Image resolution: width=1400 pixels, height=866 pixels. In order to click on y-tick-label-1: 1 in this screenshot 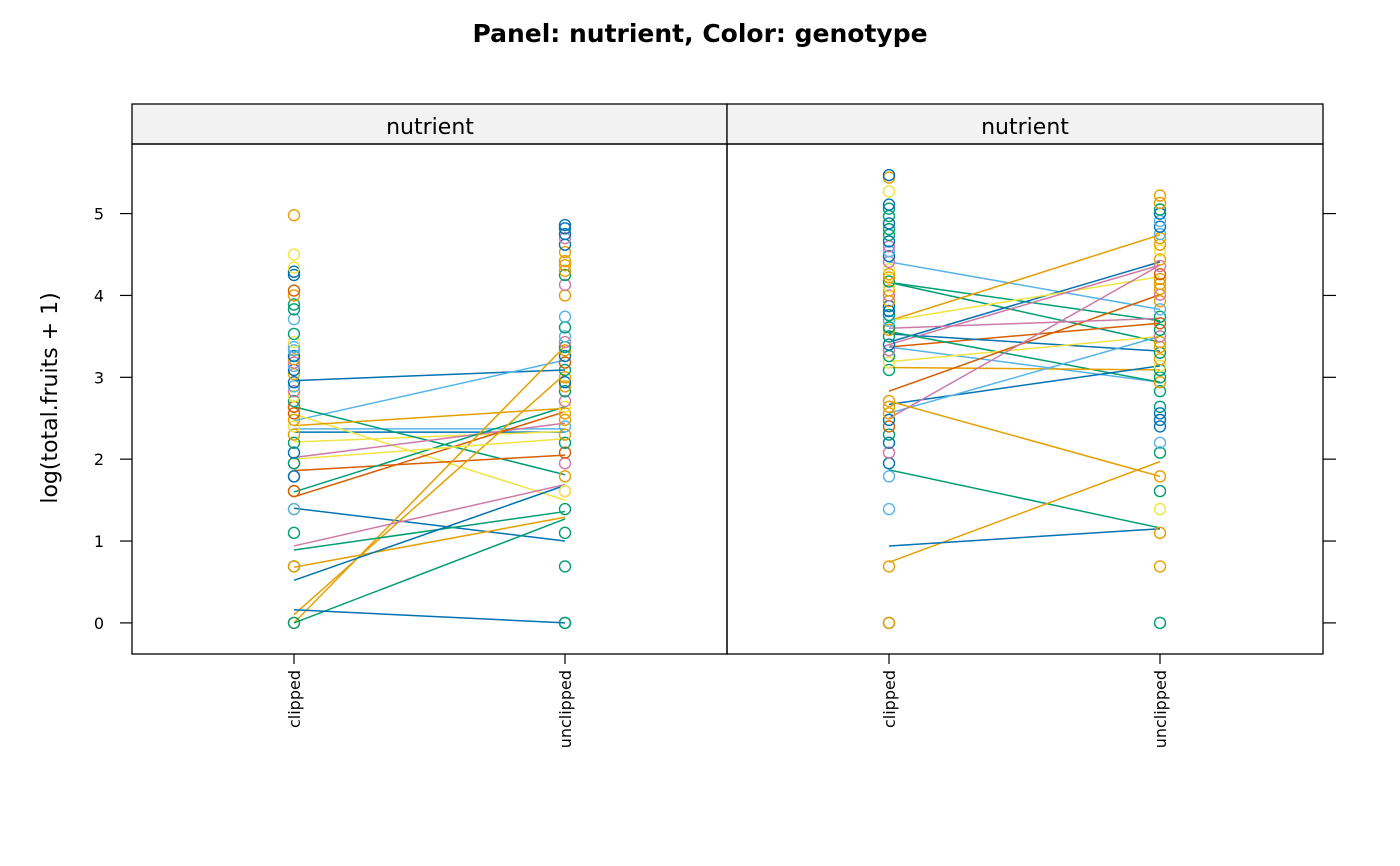, I will do `click(99, 541)`.